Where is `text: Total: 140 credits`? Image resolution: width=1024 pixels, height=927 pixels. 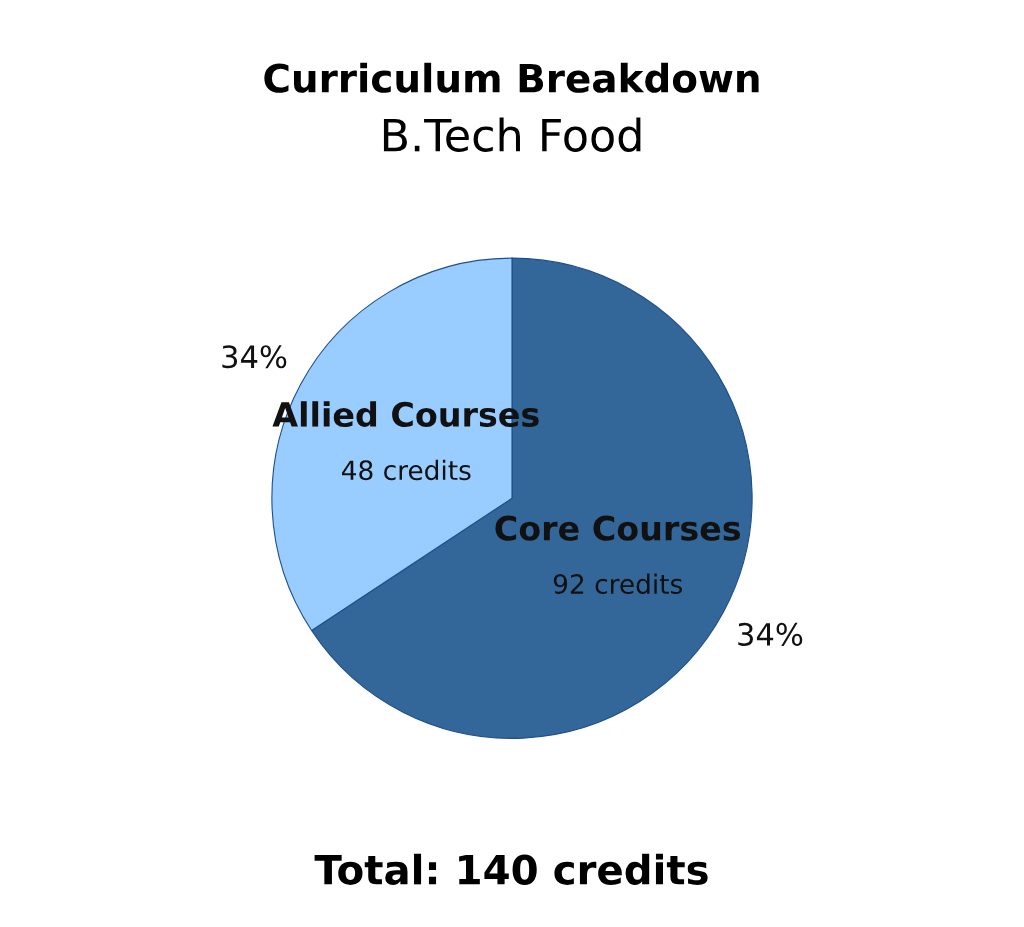
text: Total: 140 credits is located at coordinates (511, 869).